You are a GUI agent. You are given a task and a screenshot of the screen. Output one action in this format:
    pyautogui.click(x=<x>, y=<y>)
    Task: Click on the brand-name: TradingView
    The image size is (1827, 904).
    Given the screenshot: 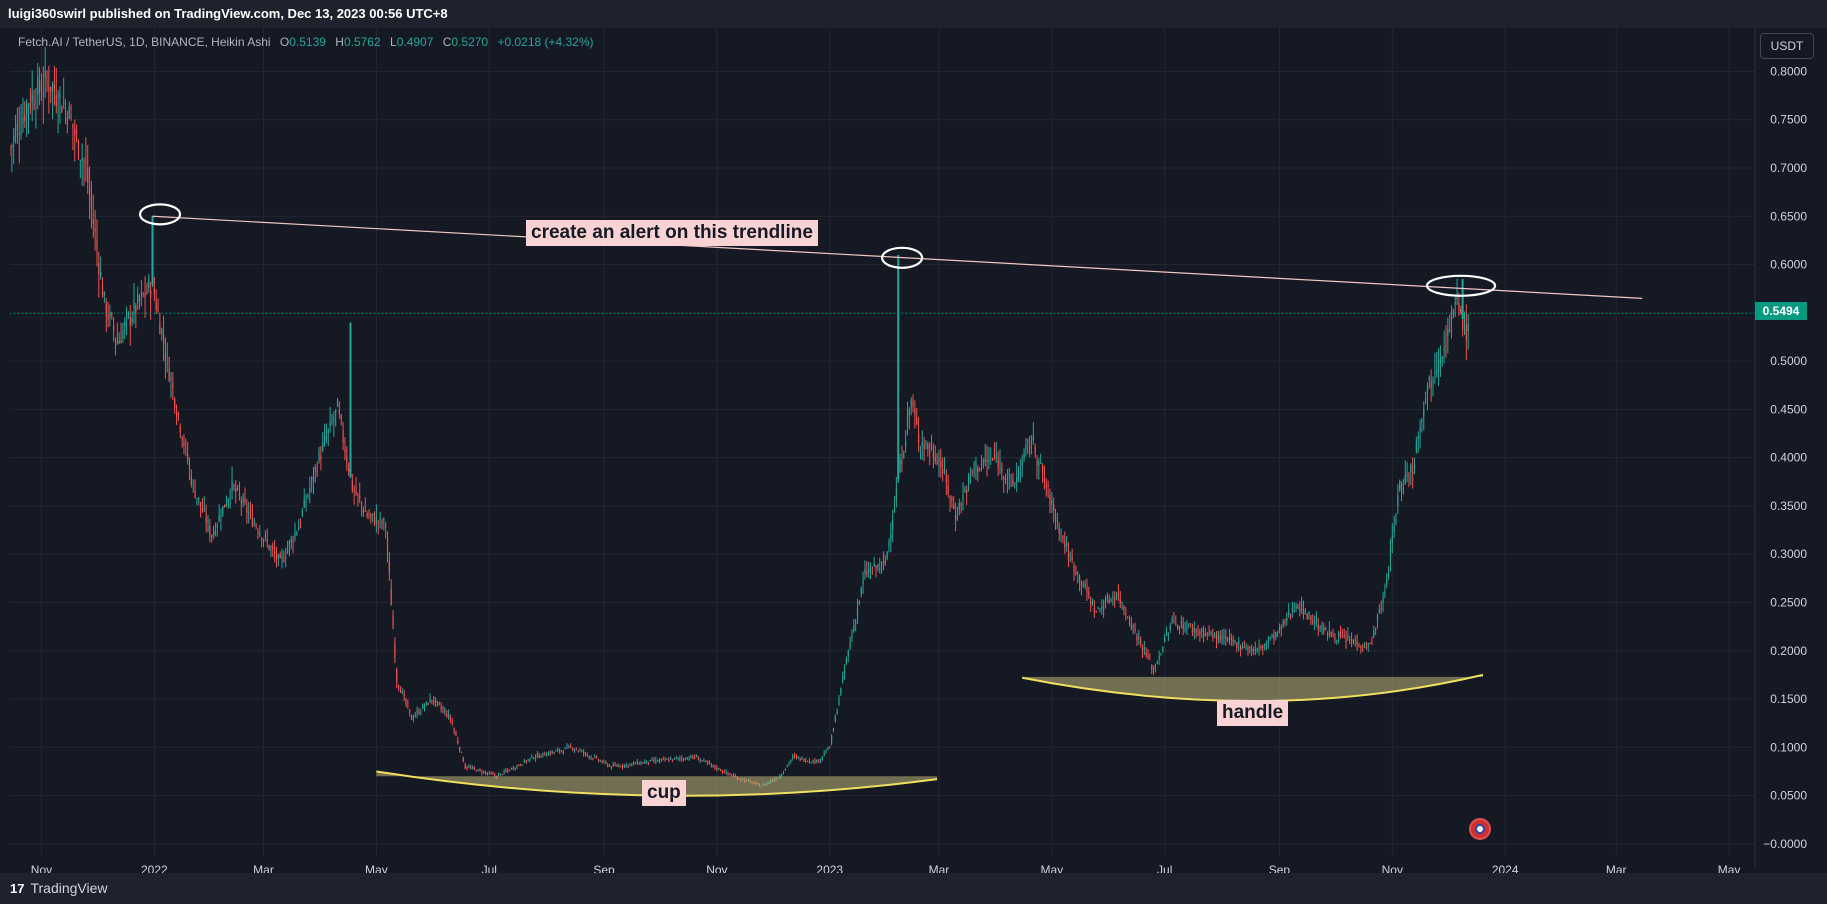 What is the action you would take?
    pyautogui.click(x=69, y=888)
    